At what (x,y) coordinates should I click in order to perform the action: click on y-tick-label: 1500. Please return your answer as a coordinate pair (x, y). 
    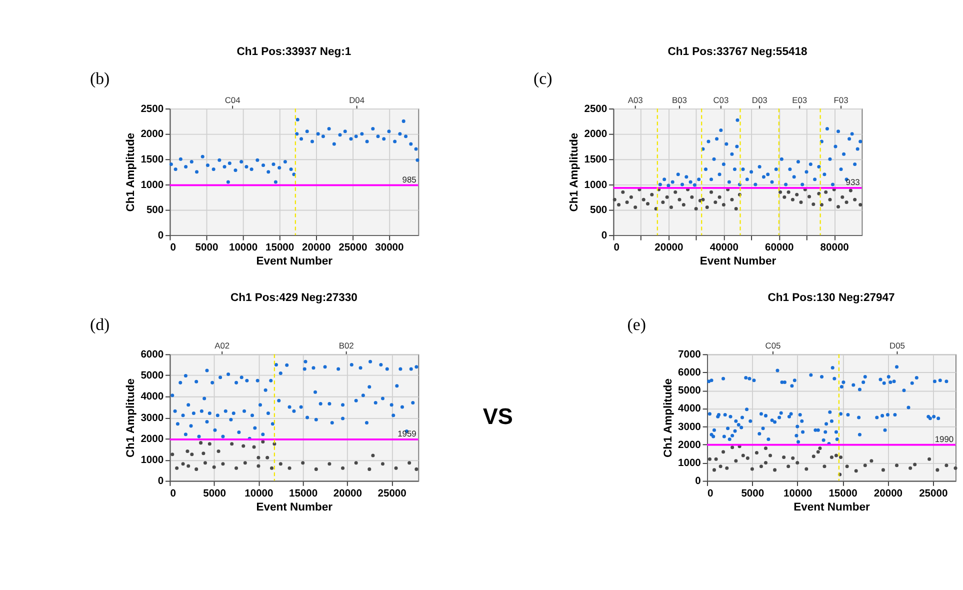
    Looking at the image, I should click on (152, 160).